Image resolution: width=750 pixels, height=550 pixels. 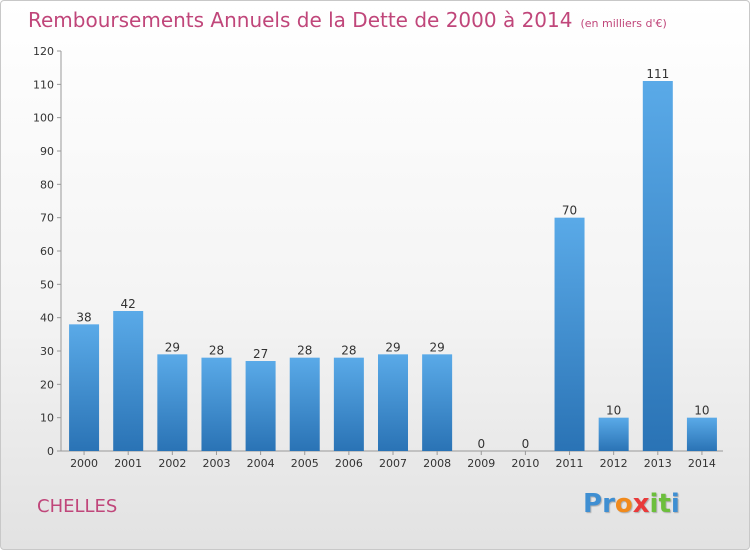 What do you see at coordinates (623, 504) in the screenshot?
I see `logo-letter: o` at bounding box center [623, 504].